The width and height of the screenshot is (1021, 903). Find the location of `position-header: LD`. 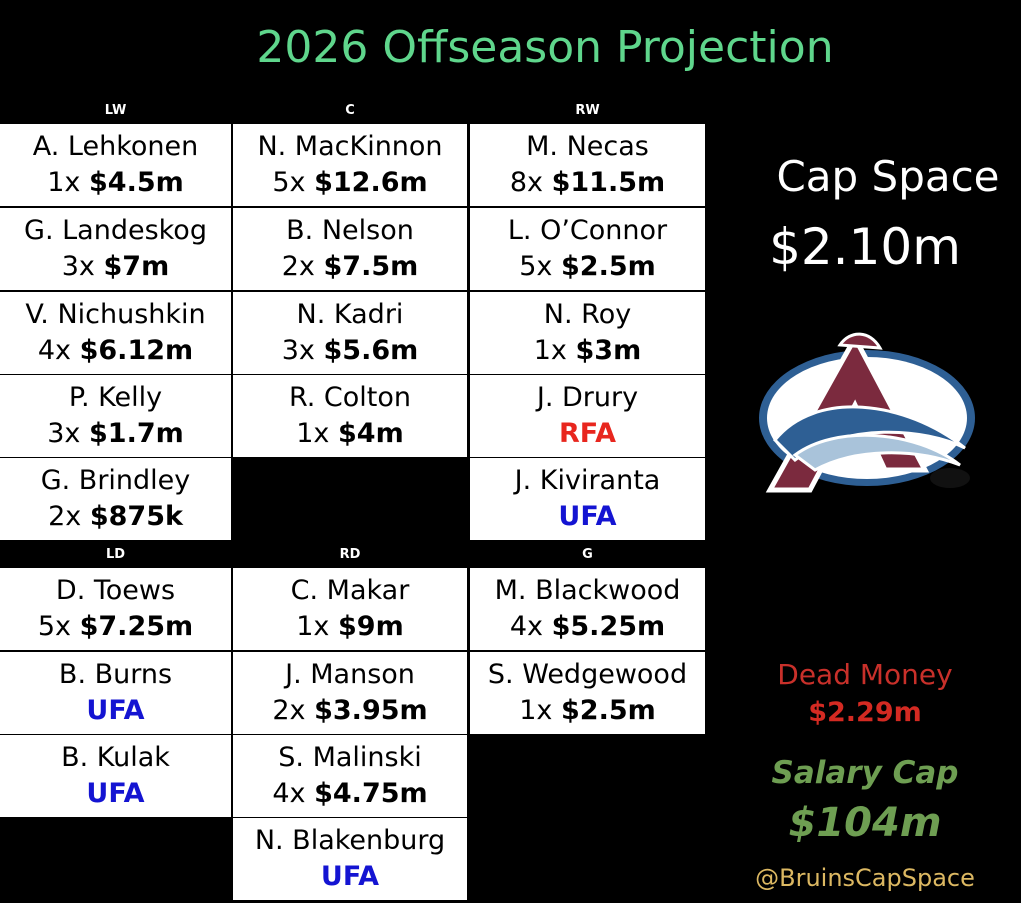

position-header: LD is located at coordinates (115, 554).